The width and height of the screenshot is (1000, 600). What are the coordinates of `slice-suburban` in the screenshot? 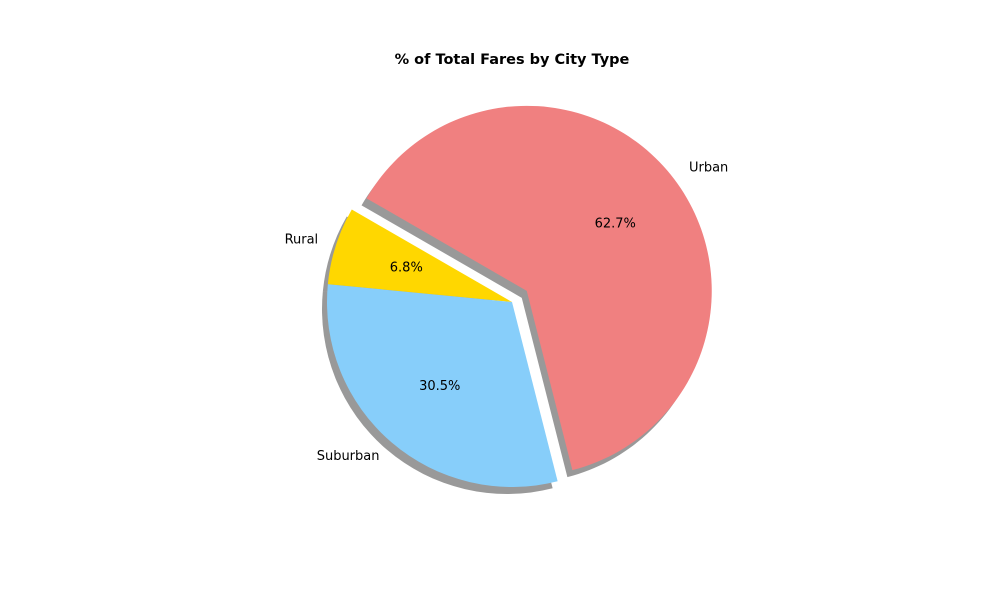 It's located at (442, 386).